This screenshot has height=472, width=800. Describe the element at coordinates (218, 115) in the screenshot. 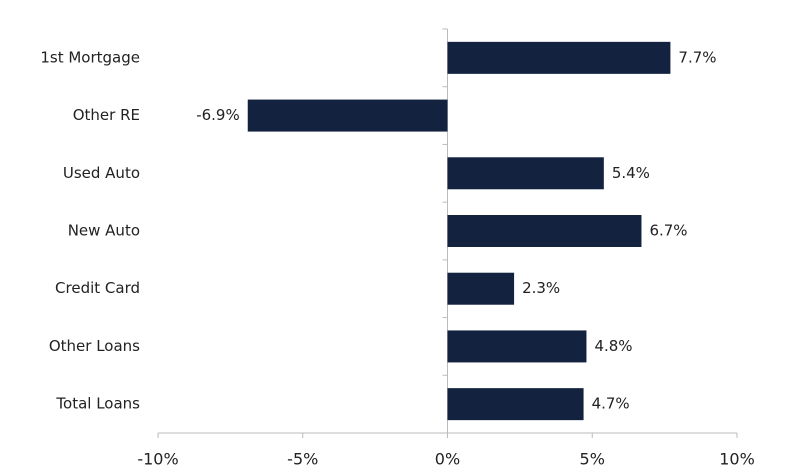

I see `value-label: -6.9%` at that location.